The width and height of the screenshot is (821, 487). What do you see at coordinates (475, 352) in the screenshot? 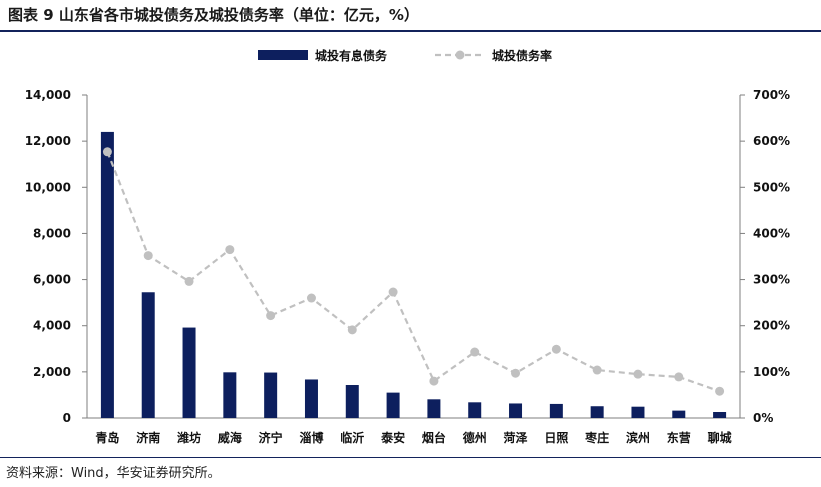
I see `ratio-point-德州` at bounding box center [475, 352].